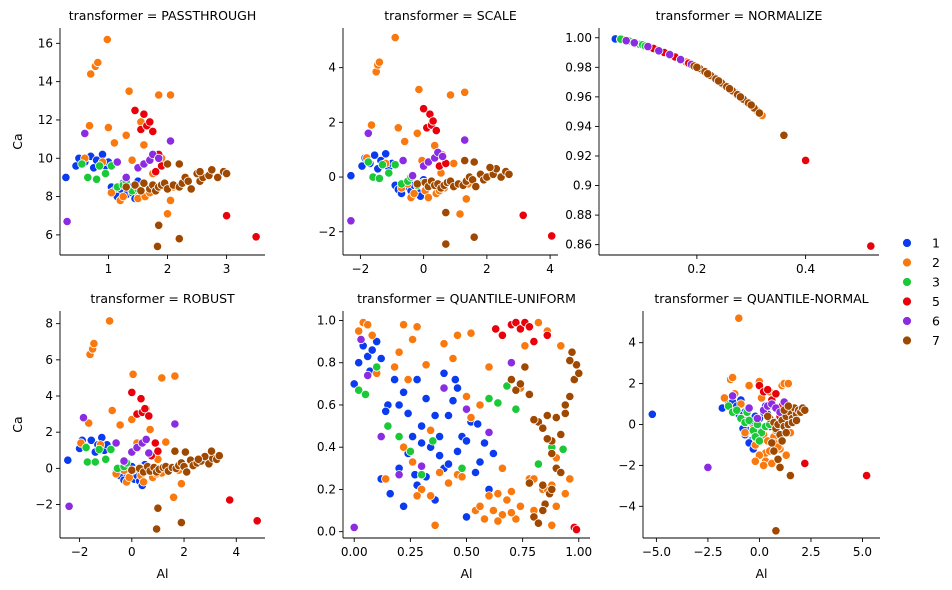 This screenshot has width=952, height=590. What do you see at coordinates (936, 301) in the screenshot?
I see `legend-label: 5` at bounding box center [936, 301].